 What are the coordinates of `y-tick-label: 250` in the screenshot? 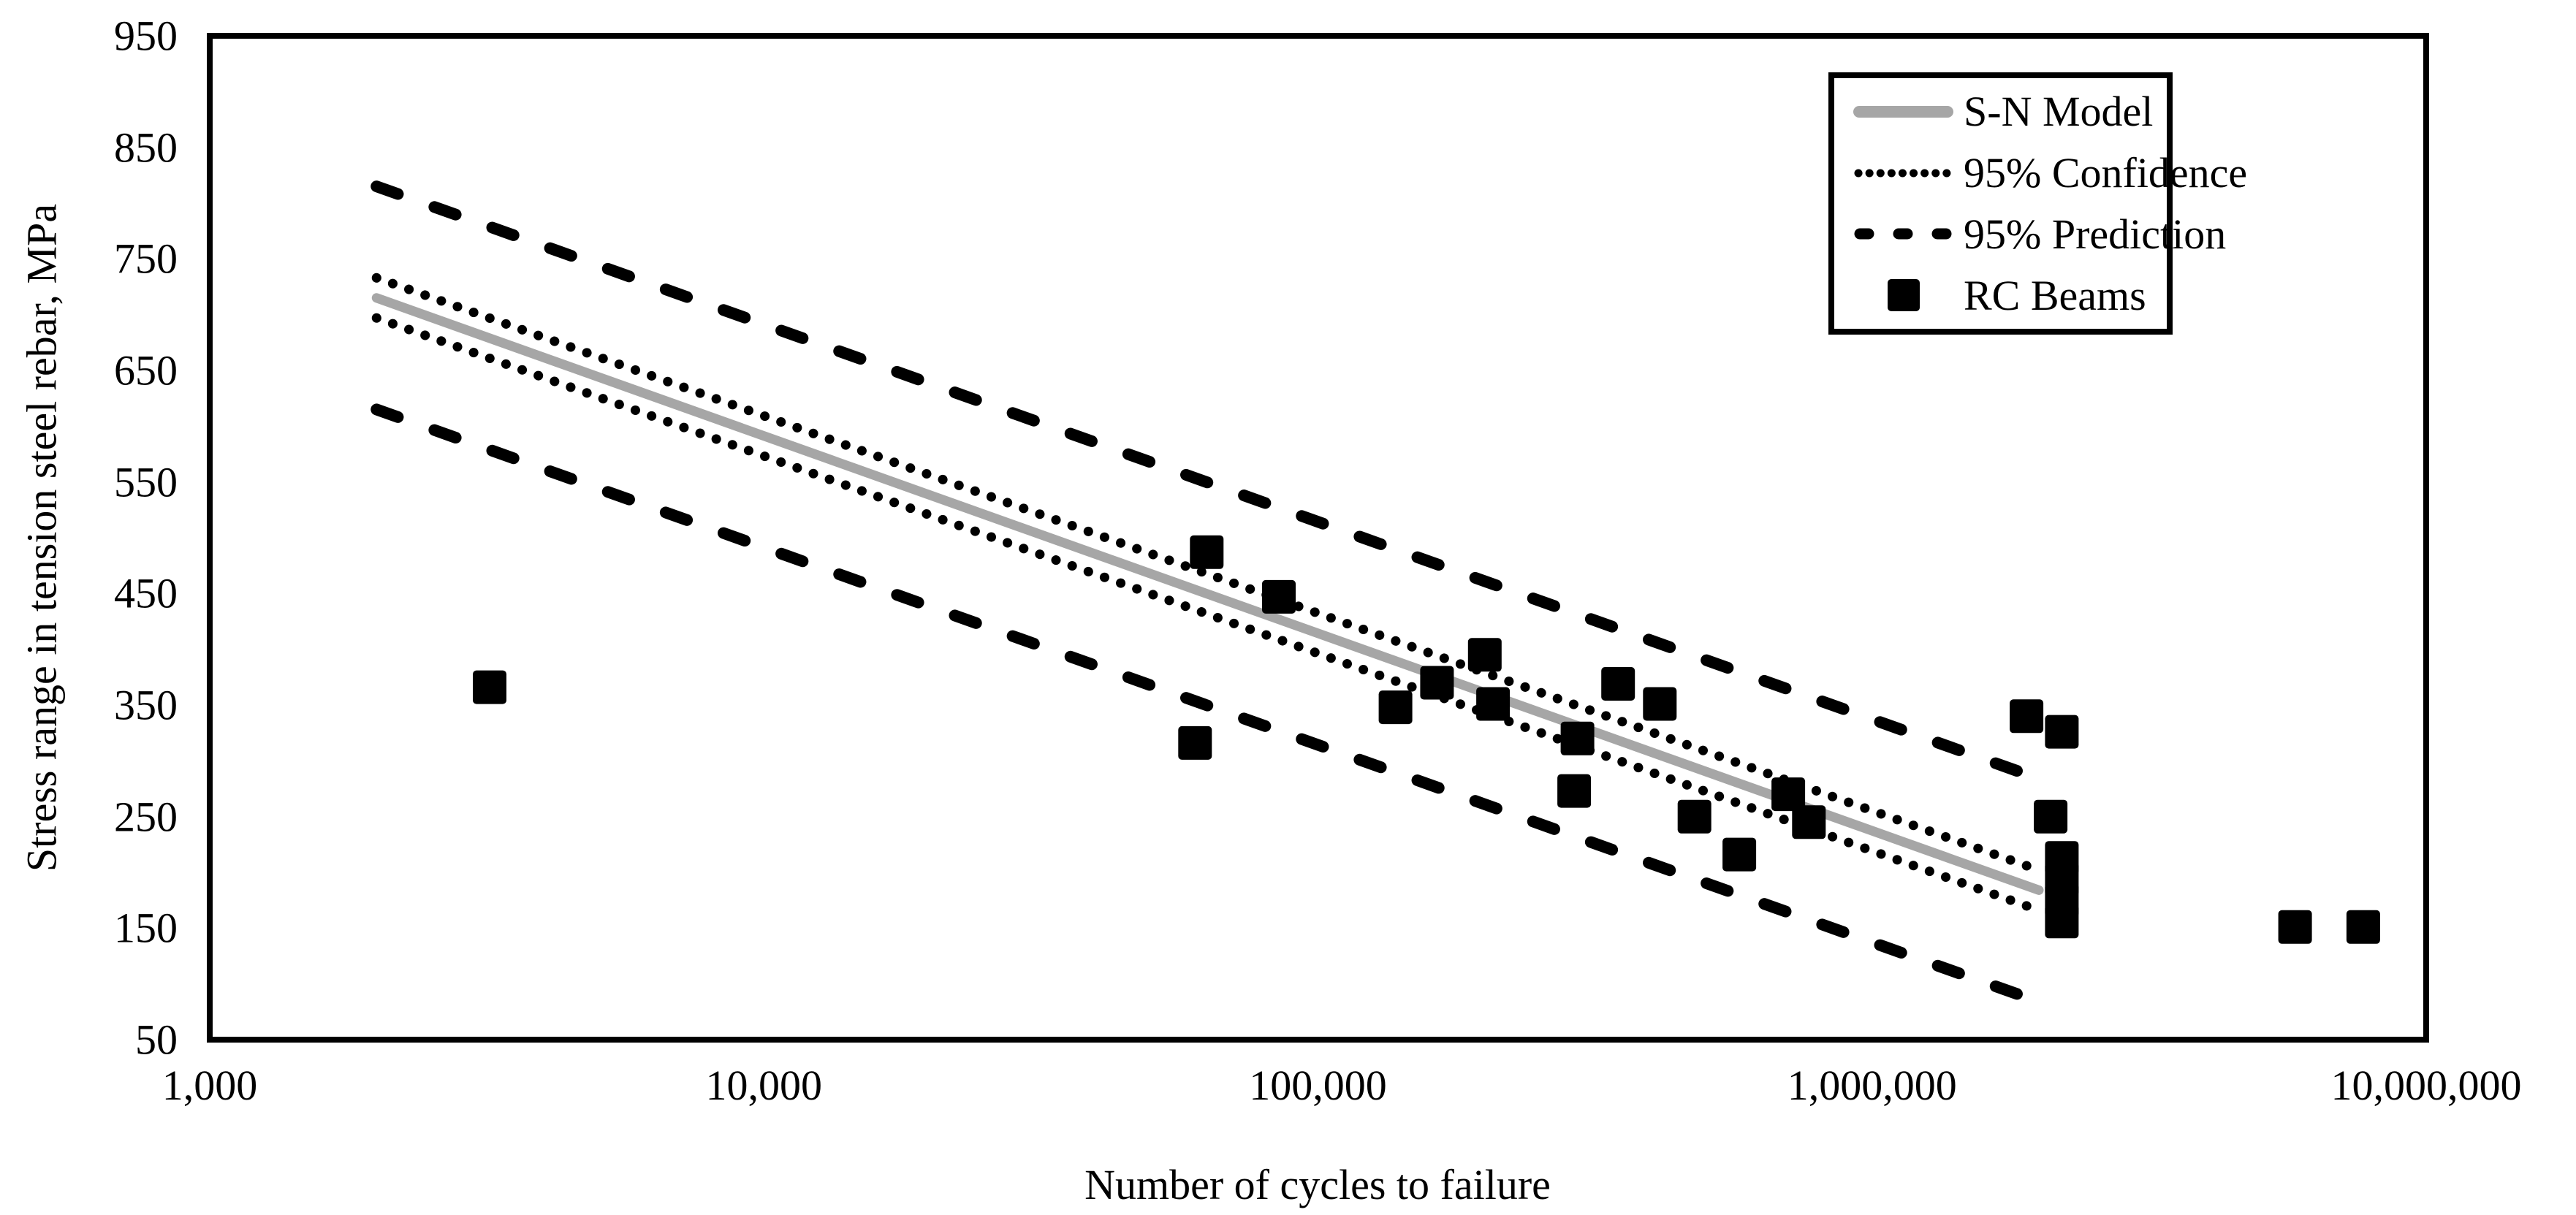 It's located at (146, 817).